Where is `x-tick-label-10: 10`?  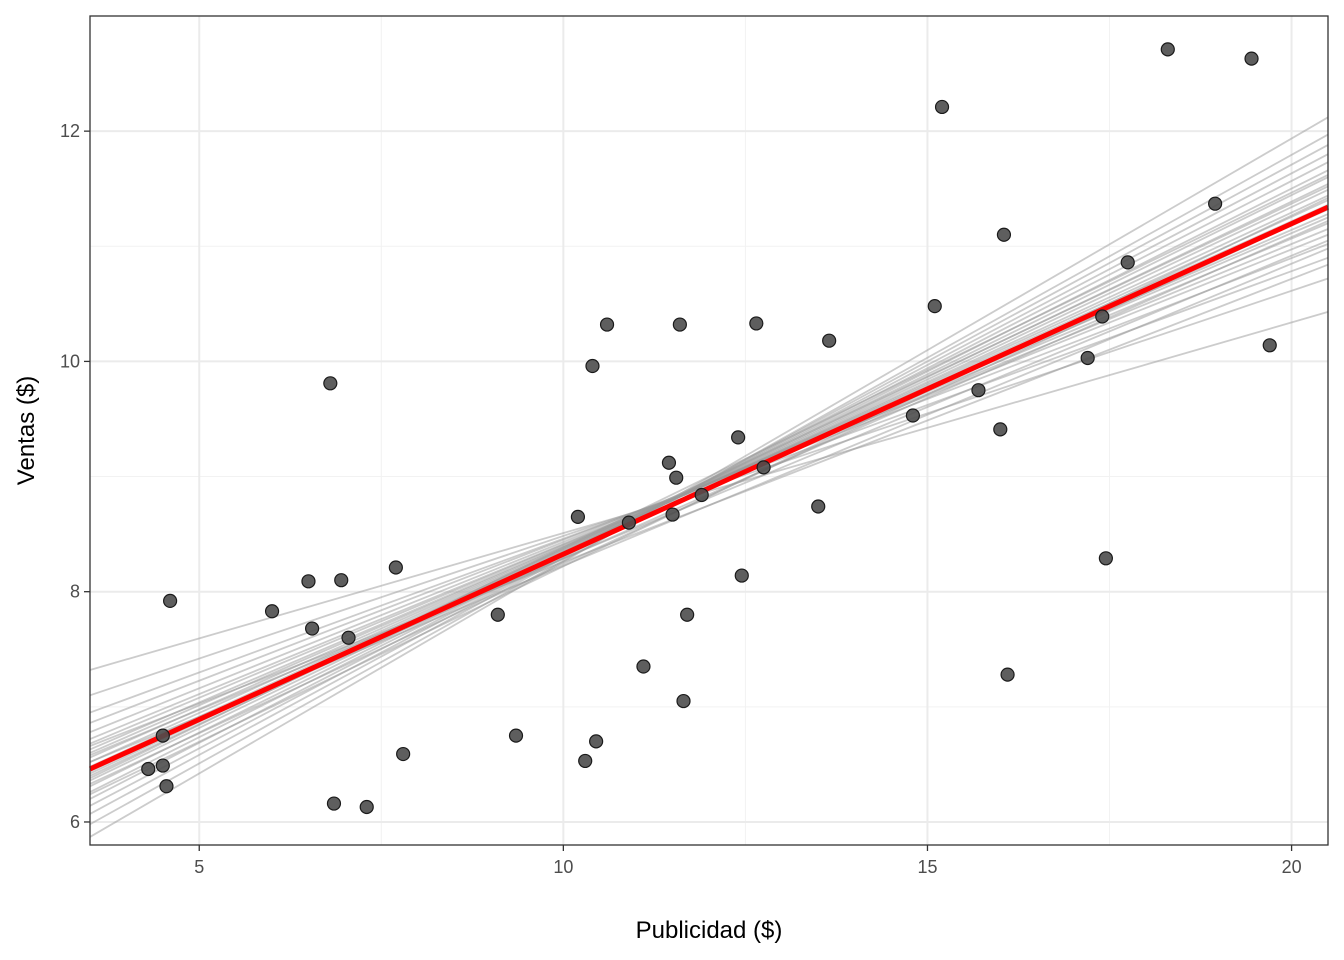 x-tick-label-10: 10 is located at coordinates (563, 867).